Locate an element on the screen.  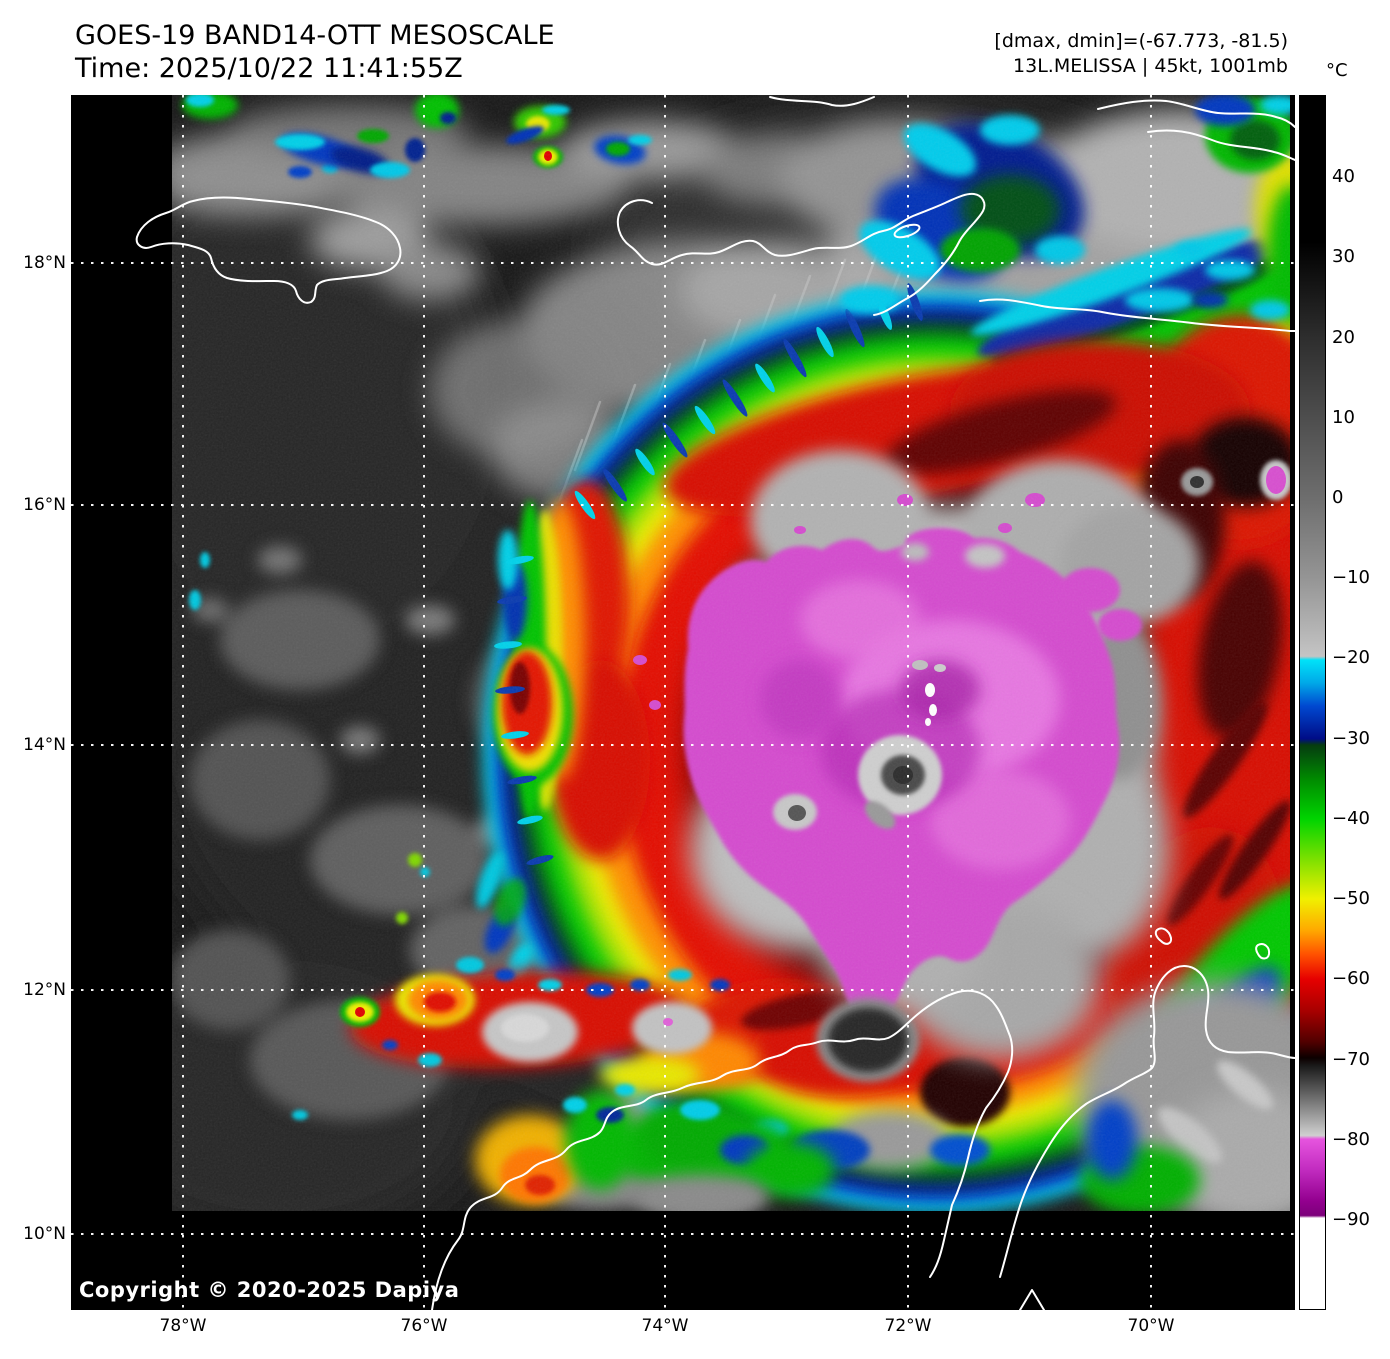
colorbar-tick-label: 40 is located at coordinates (1343, 177).